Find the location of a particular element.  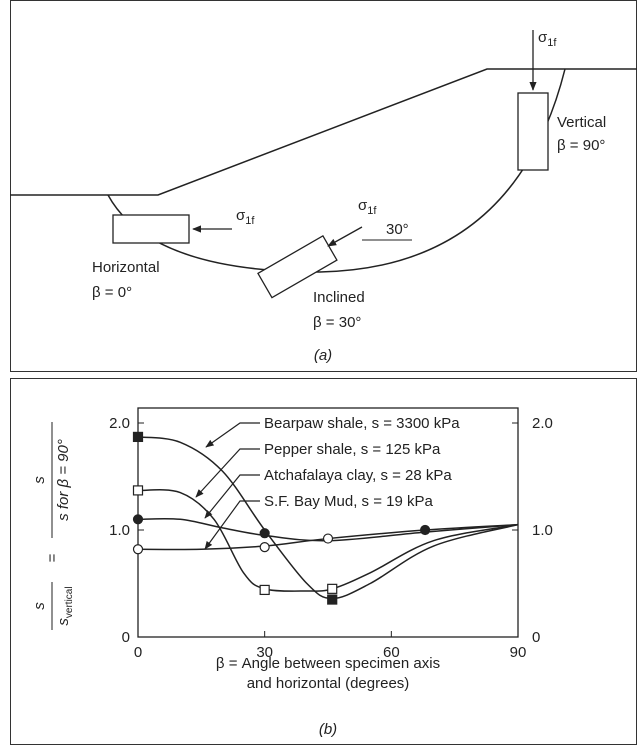

specimen-label: Inclined is located at coordinates (339, 297).